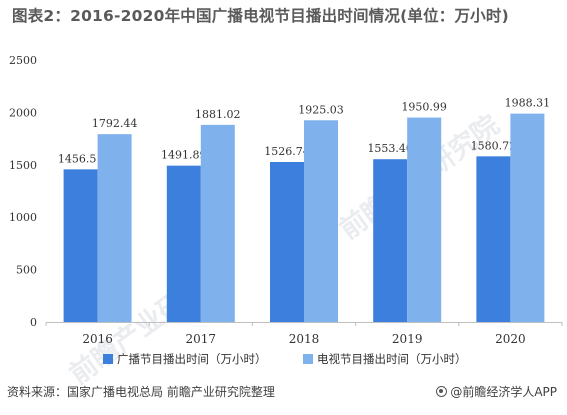  Describe the element at coordinates (23, 217) in the screenshot. I see `y-tick-label: 1000` at that location.